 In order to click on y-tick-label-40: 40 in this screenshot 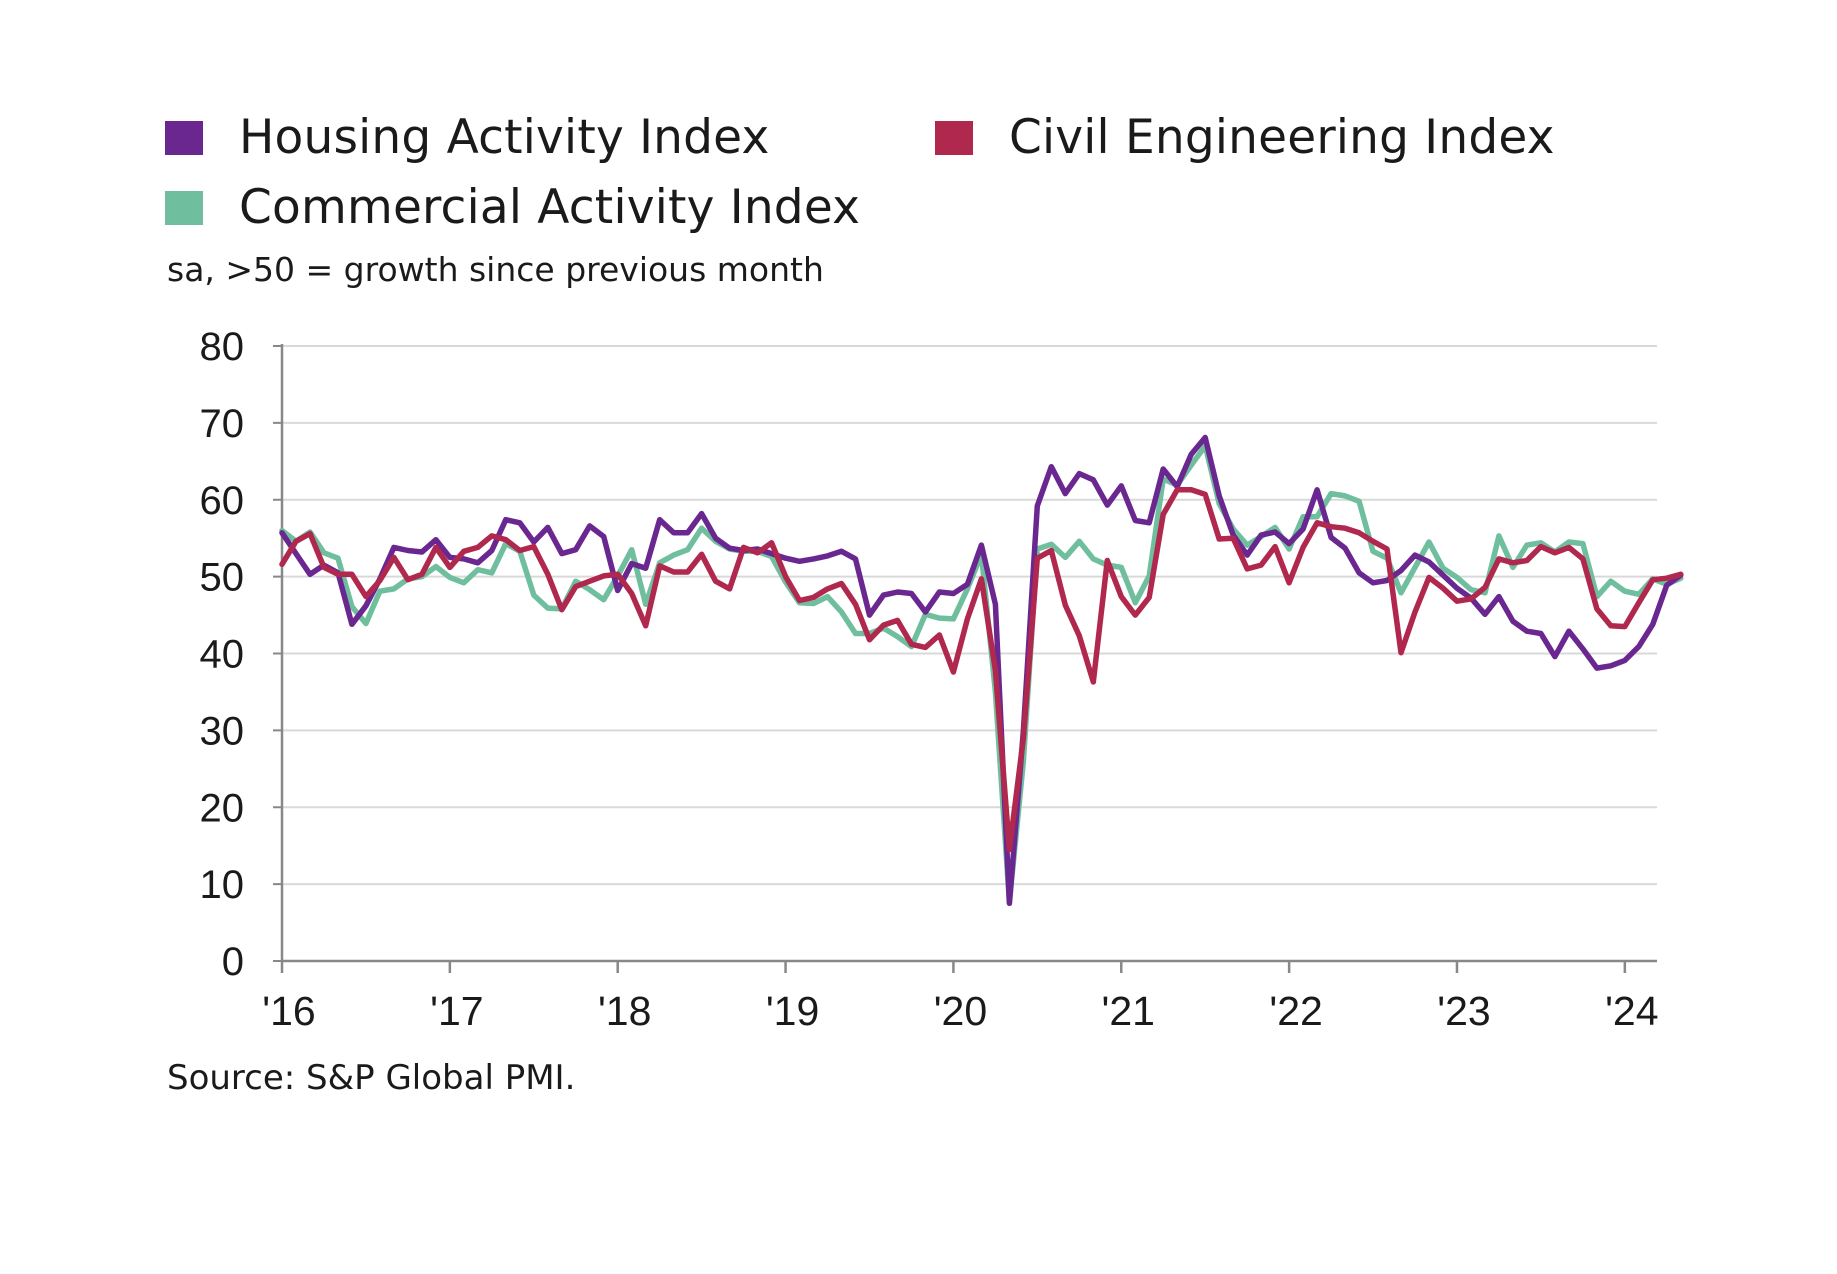, I will do `click(222, 655)`.